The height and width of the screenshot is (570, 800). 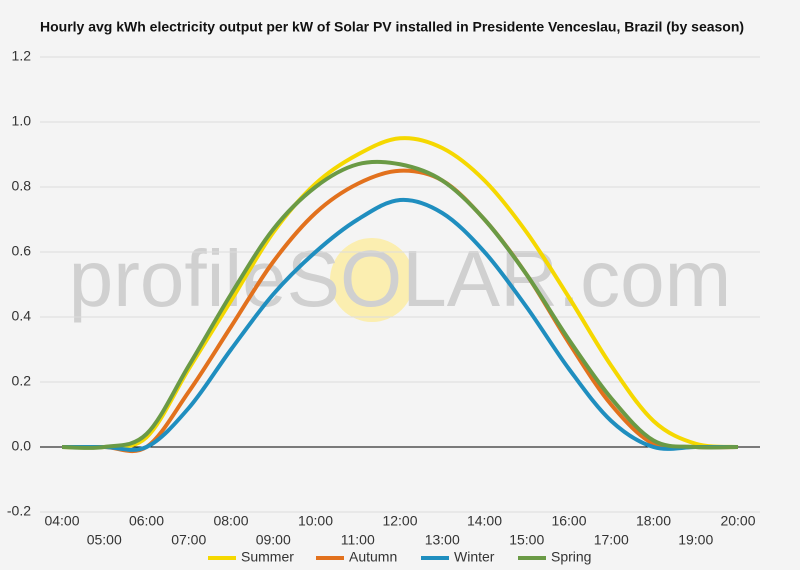 I want to click on x-tick-label: 18:00, so click(x=653, y=521).